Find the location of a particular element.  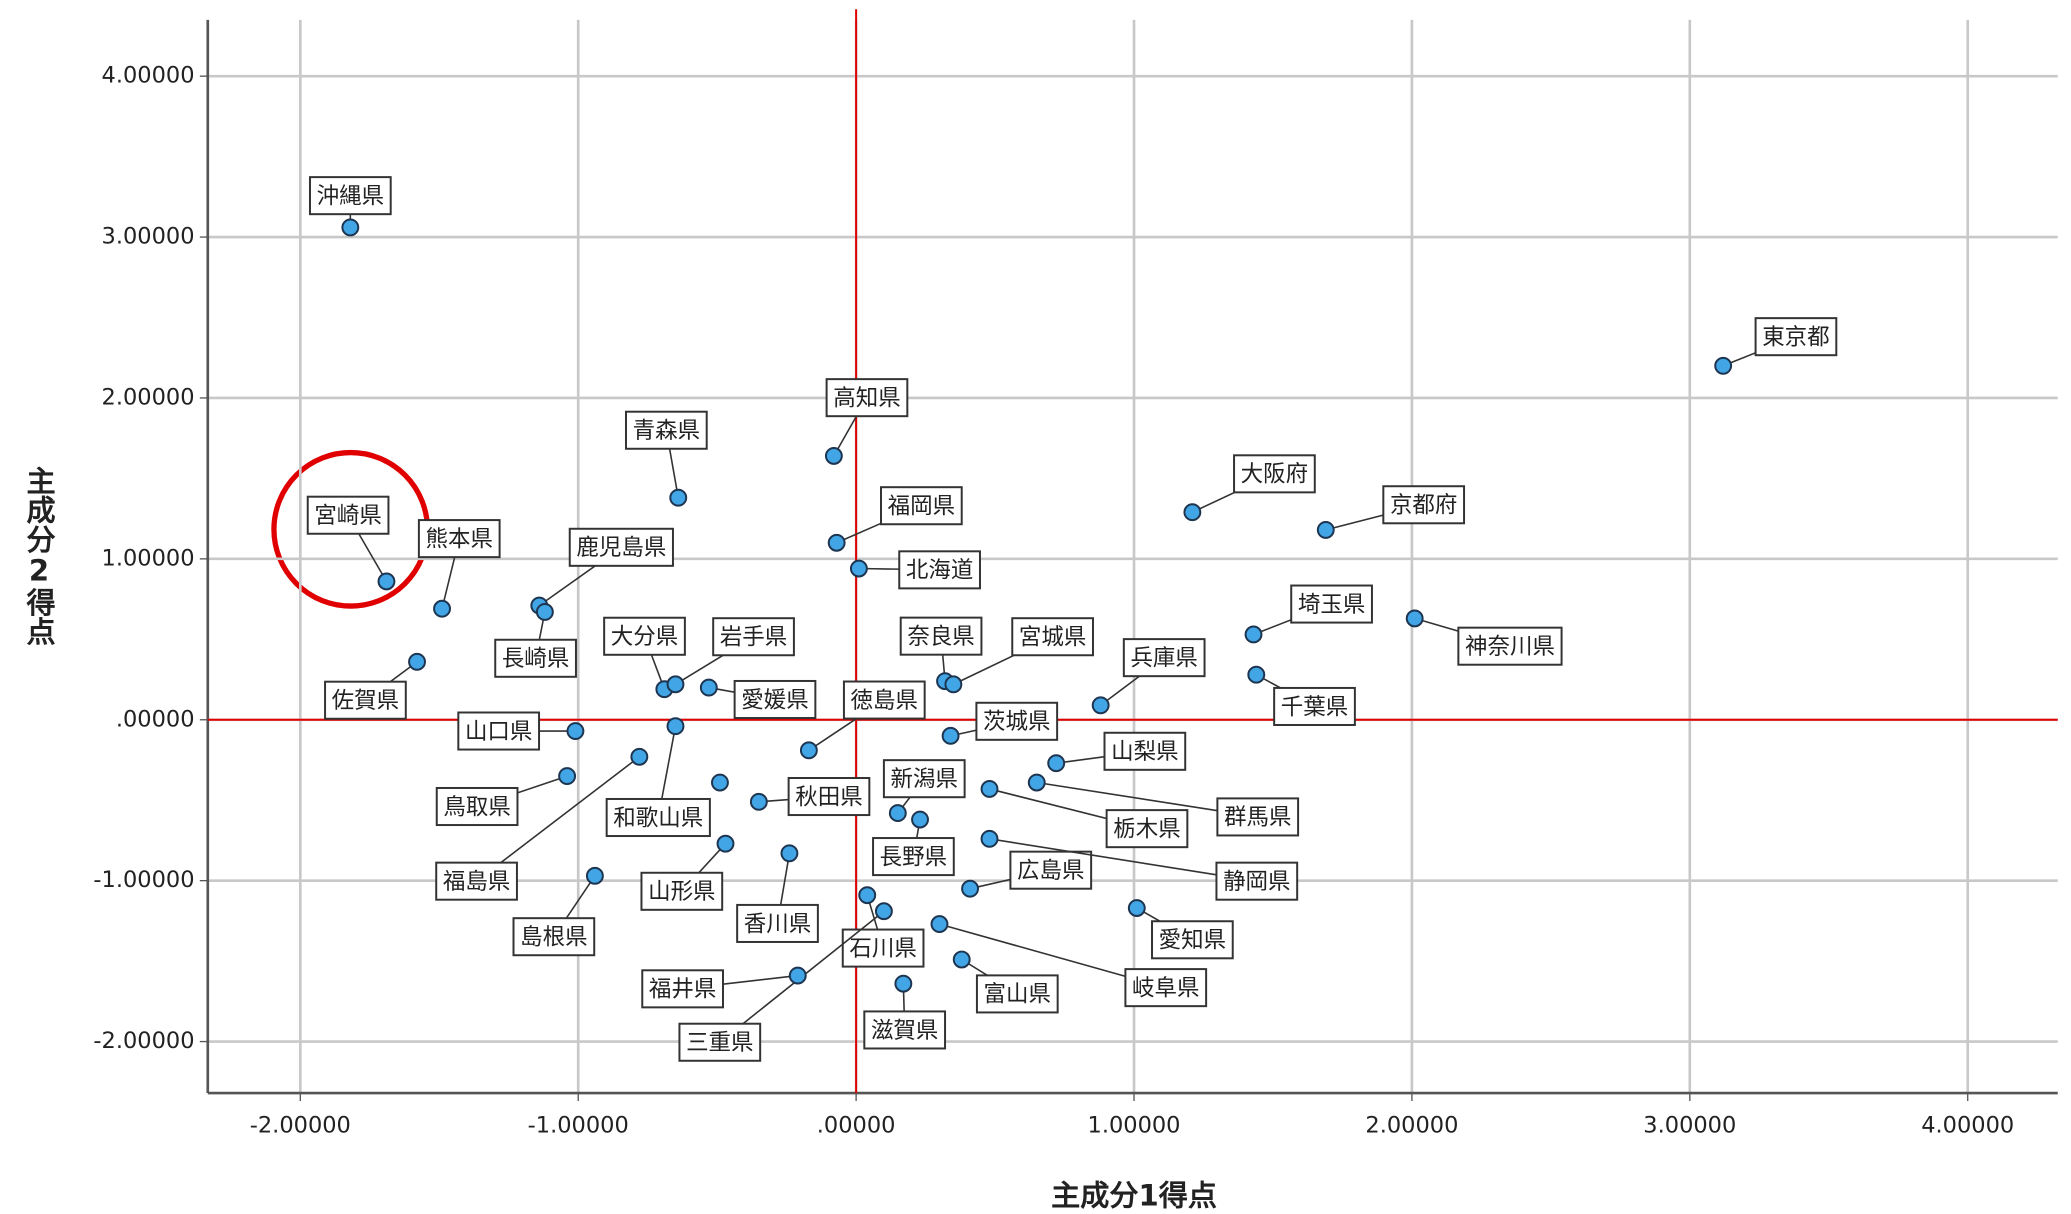

y-tick-label: 1.00000 is located at coordinates (148, 558).